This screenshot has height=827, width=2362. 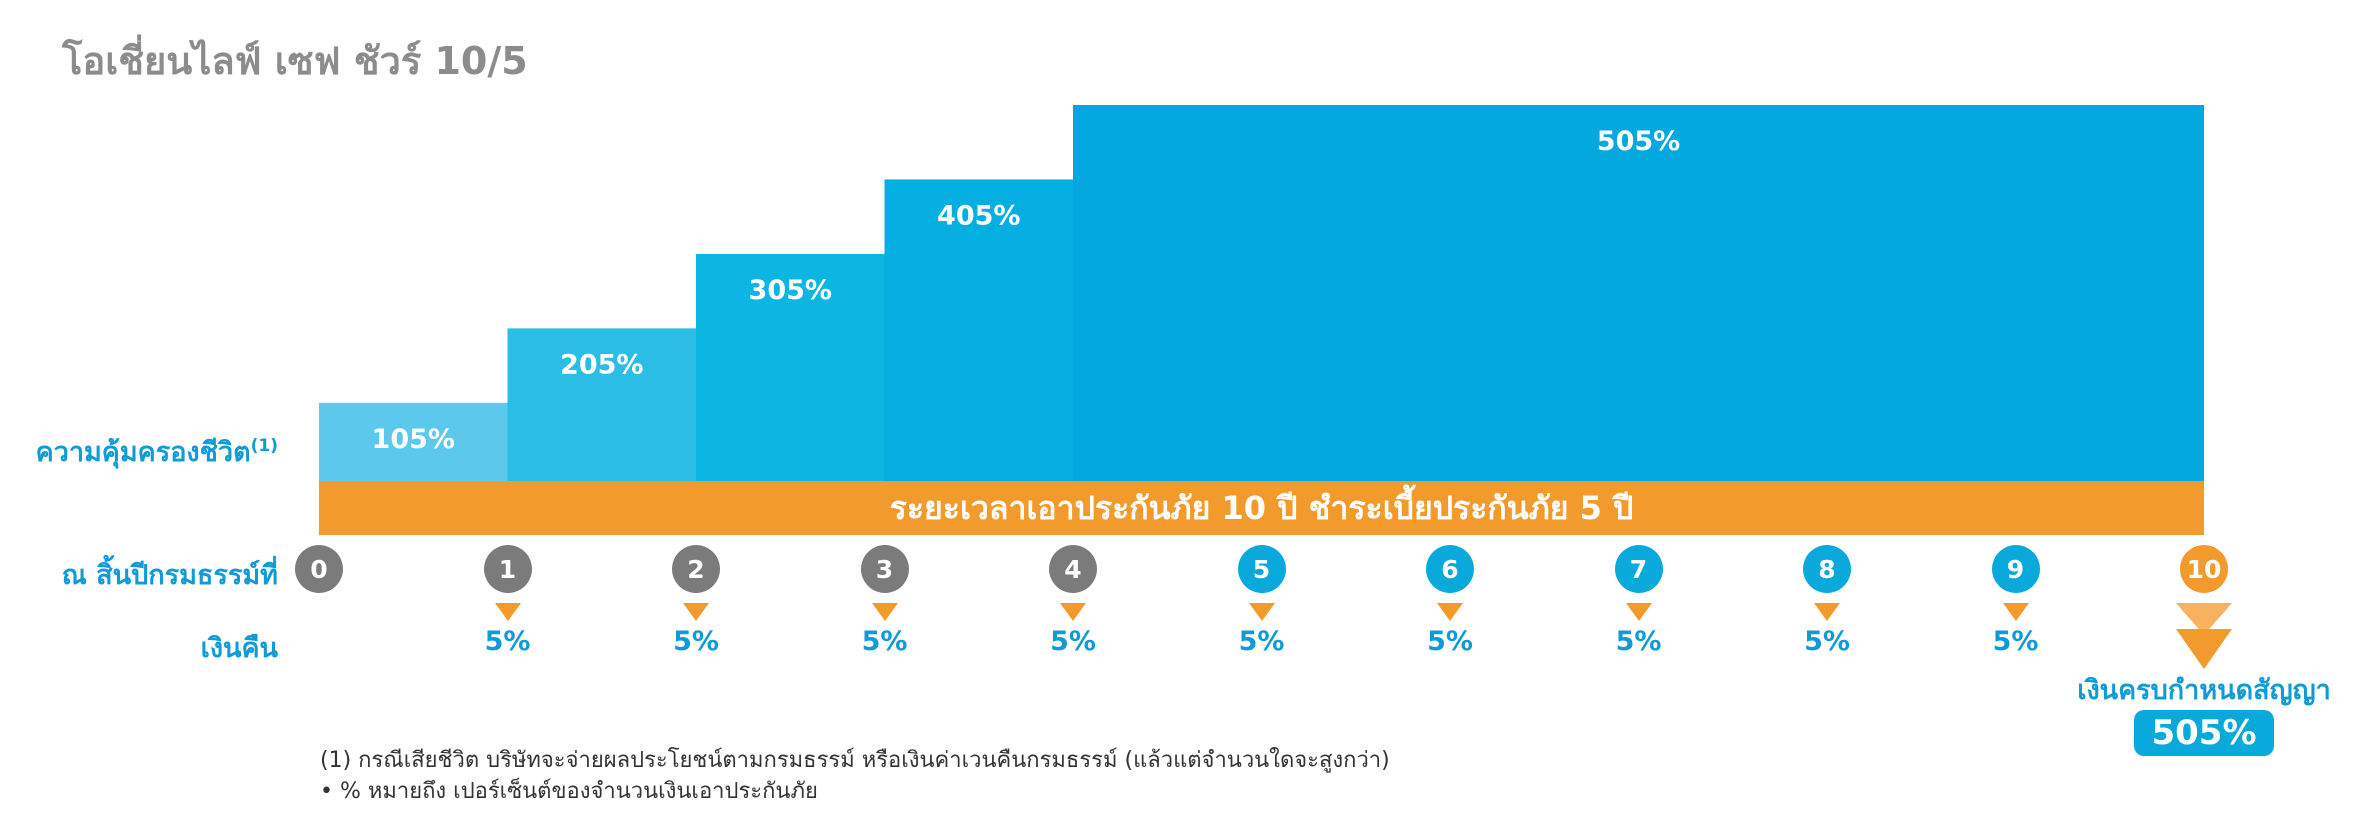 I want to click on chart-title: โอเชี่ยนไลฟ์ เซฟ ชัวร์ 10/5, so click(x=295, y=61).